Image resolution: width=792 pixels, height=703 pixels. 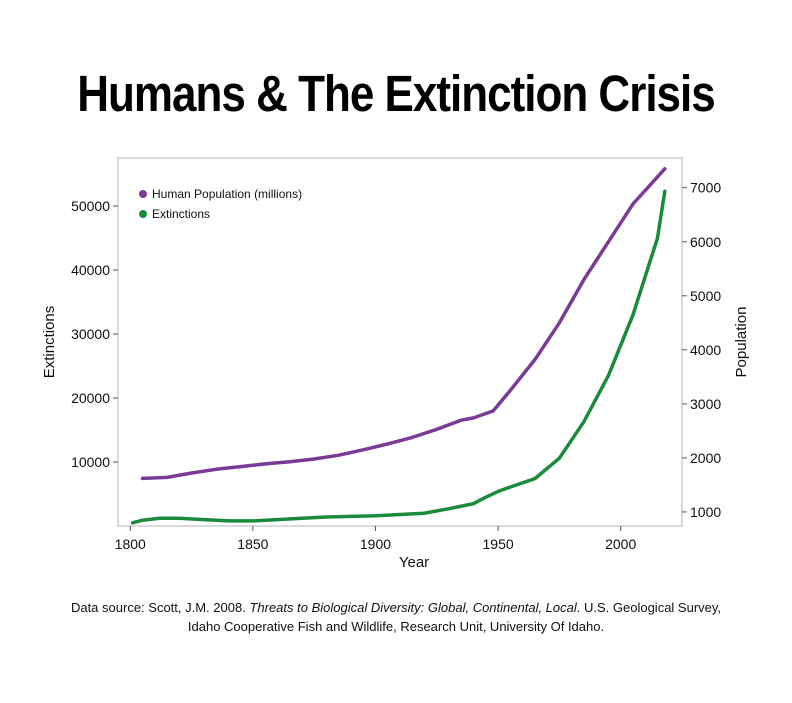 What do you see at coordinates (705, 350) in the screenshot?
I see `y-right-tick-label: 4000` at bounding box center [705, 350].